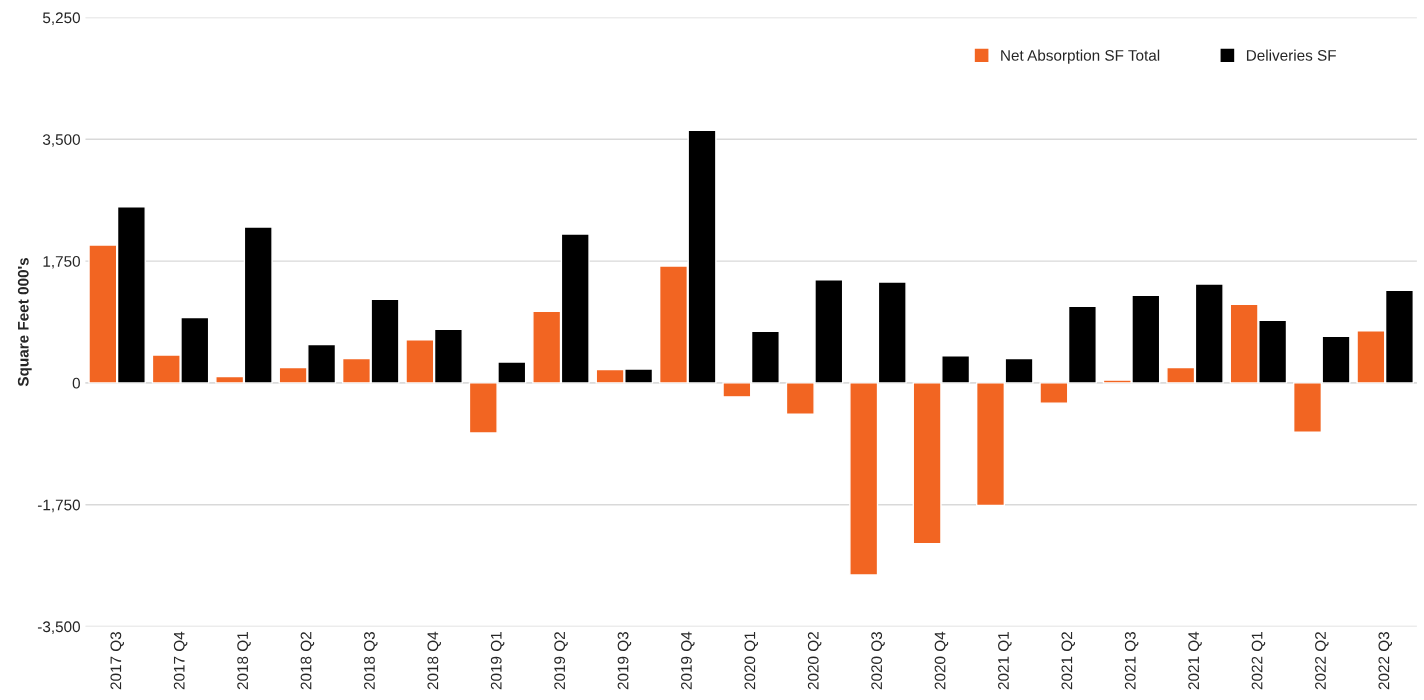 The image size is (1424, 700). Describe the element at coordinates (434, 660) in the screenshot. I see `x-tick-label: 2018 Q4` at that location.